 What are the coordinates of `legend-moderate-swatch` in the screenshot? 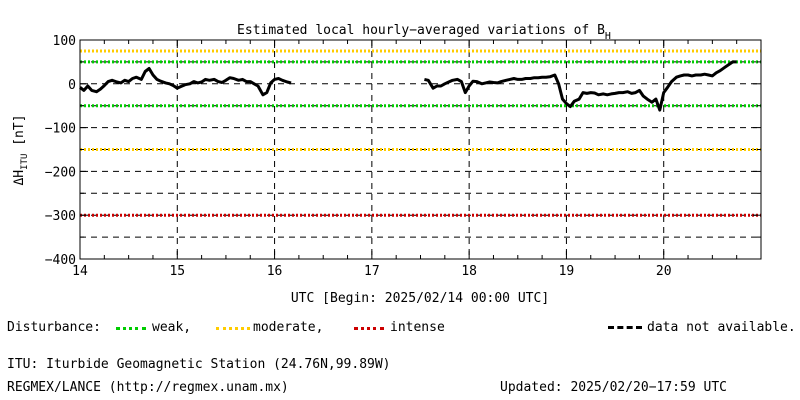 It's located at (233, 328).